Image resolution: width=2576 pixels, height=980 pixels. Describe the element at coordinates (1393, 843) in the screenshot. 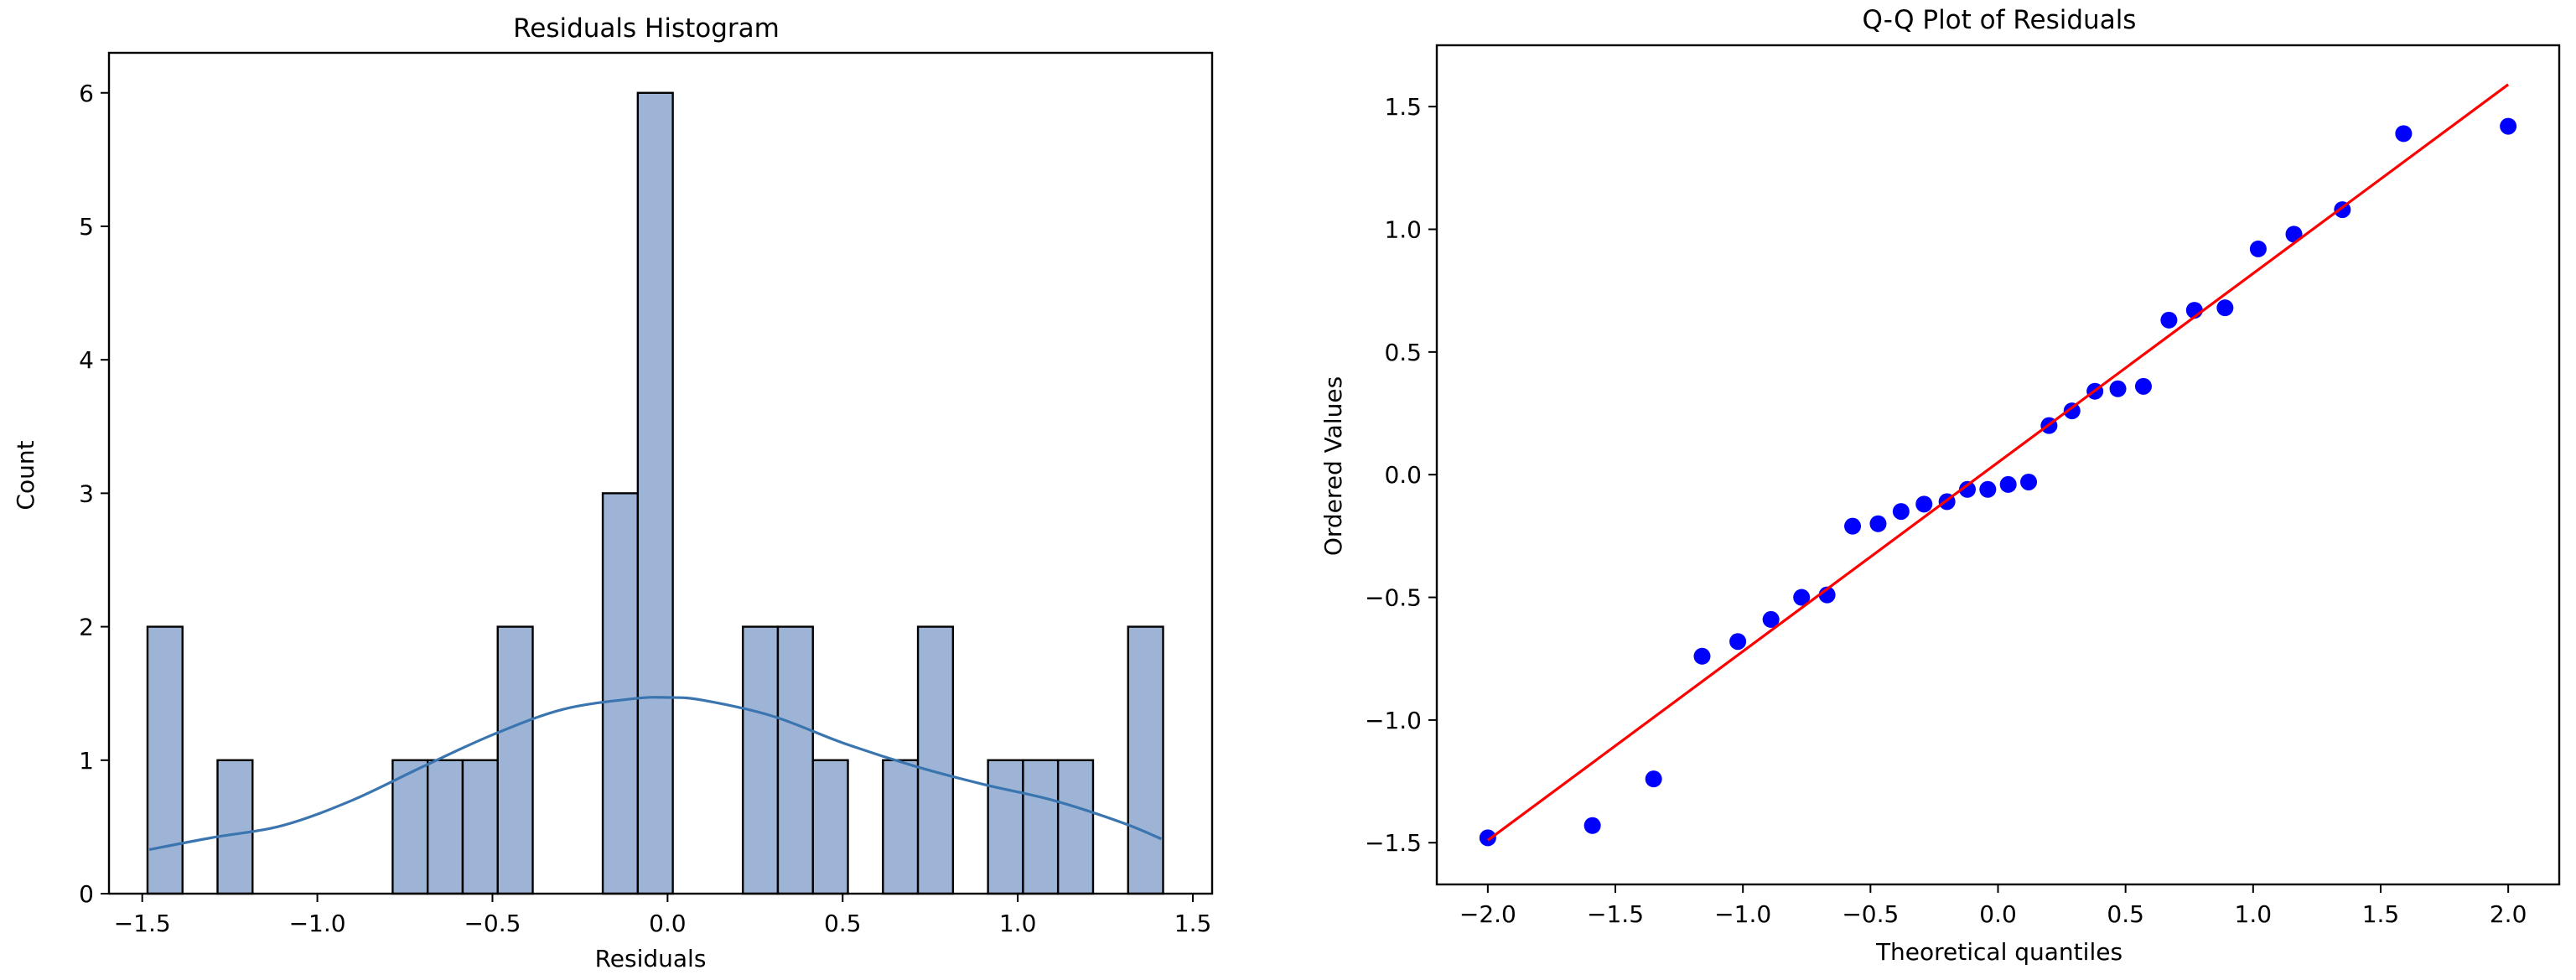

I see `qq-y-tick-label: −1.5` at that location.